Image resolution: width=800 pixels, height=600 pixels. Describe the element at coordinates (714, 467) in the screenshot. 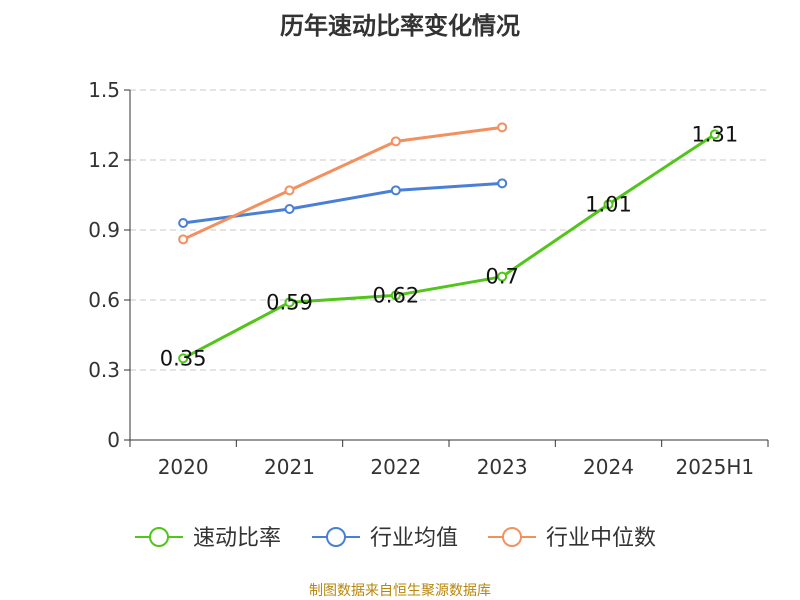

I see `x-tick-label: 2025H1` at that location.